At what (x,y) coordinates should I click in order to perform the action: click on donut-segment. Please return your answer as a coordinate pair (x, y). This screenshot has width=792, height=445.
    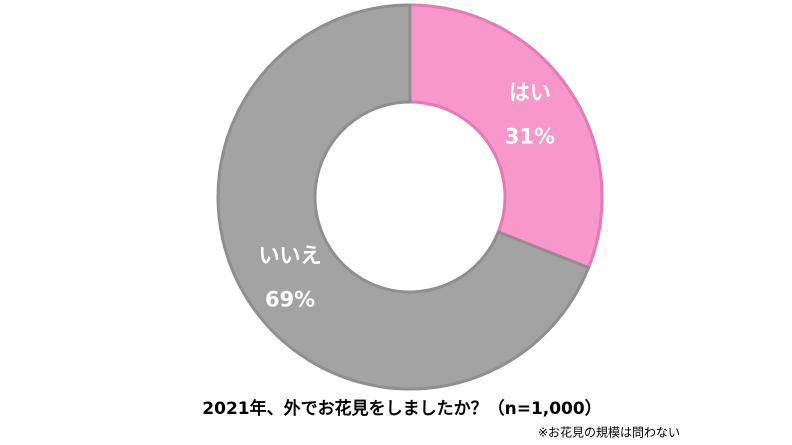
    Looking at the image, I should click on (506, 136).